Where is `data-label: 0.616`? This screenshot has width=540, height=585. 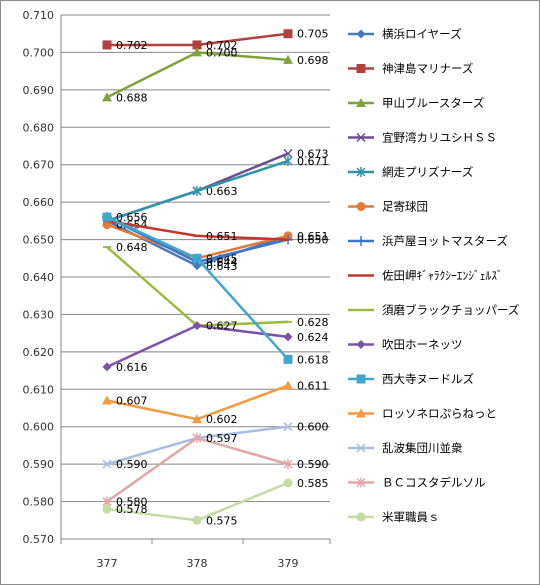
data-label: 0.616 is located at coordinates (132, 367).